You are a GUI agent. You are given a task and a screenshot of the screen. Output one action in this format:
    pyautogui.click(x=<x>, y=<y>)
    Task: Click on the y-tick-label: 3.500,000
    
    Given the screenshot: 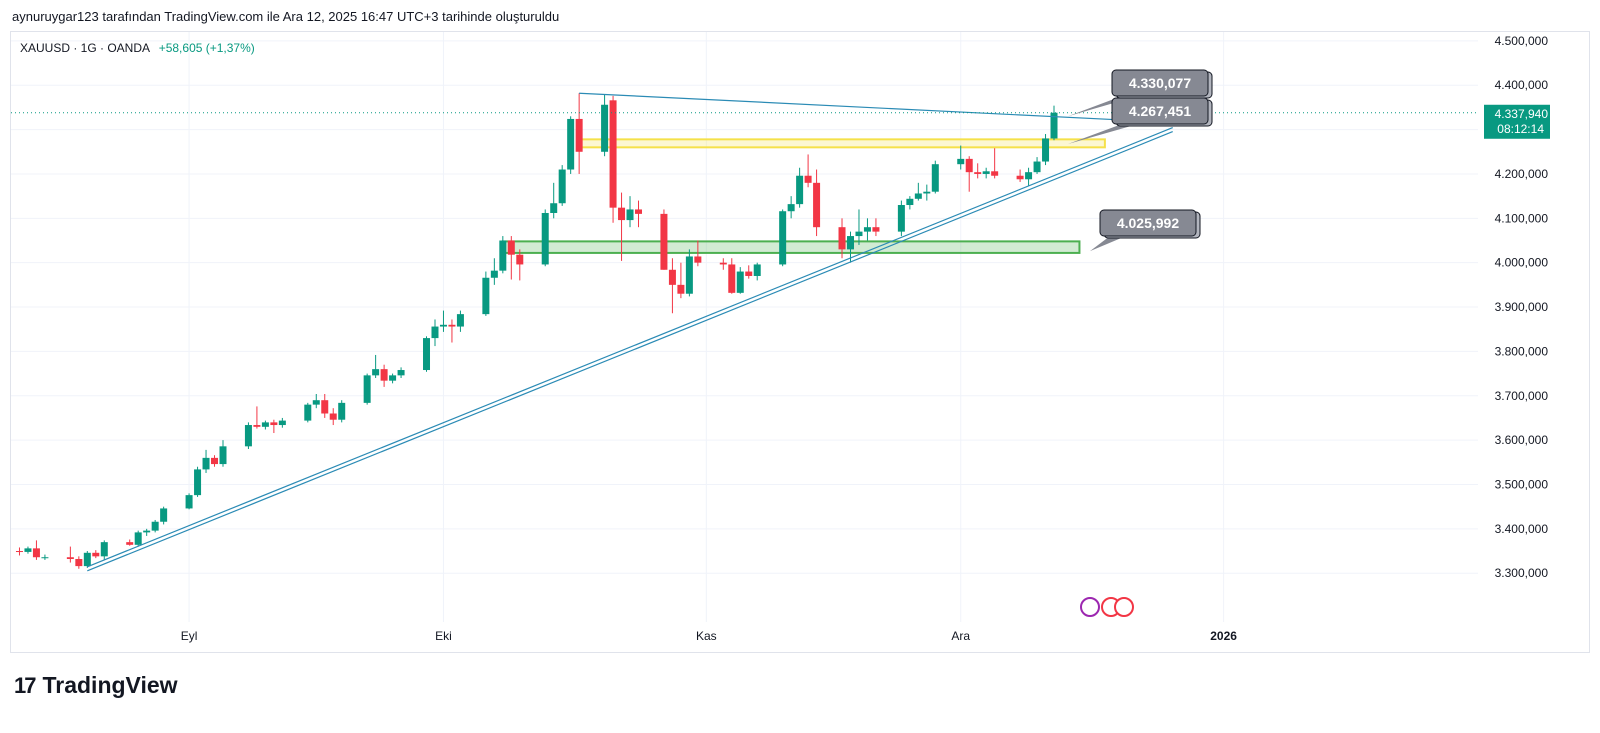 What is the action you would take?
    pyautogui.click(x=1522, y=484)
    